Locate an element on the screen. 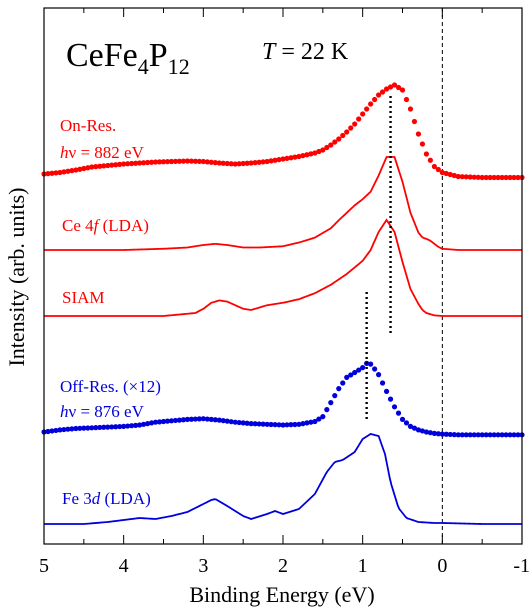 Image resolution: width=532 pixels, height=610 pixels. x-tick-label: 0 is located at coordinates (442, 566).